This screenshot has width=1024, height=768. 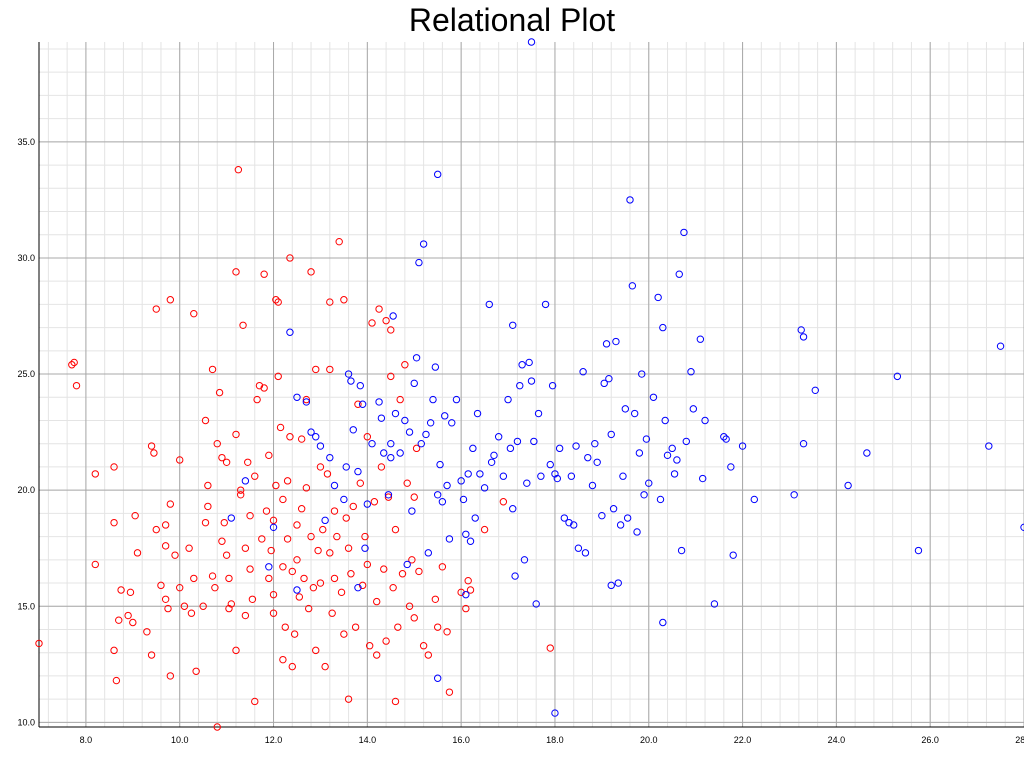 What do you see at coordinates (649, 740) in the screenshot?
I see `x-tick-label: 20.0` at bounding box center [649, 740].